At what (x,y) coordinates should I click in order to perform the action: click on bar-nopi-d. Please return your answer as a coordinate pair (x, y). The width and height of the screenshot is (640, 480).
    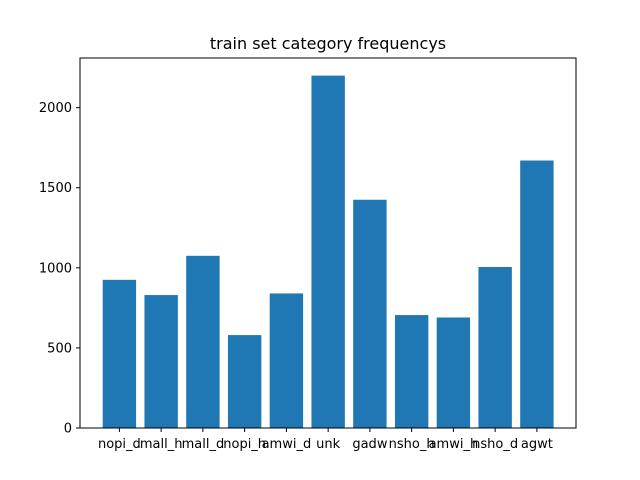
    Looking at the image, I should click on (119, 353).